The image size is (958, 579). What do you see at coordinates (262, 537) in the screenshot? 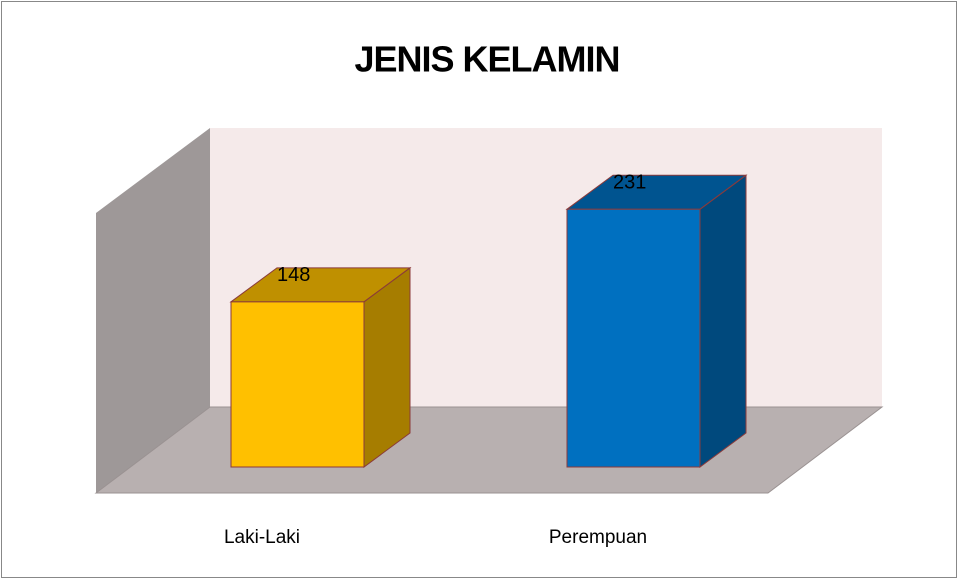
I see `x-tick-label: Laki-Laki` at bounding box center [262, 537].